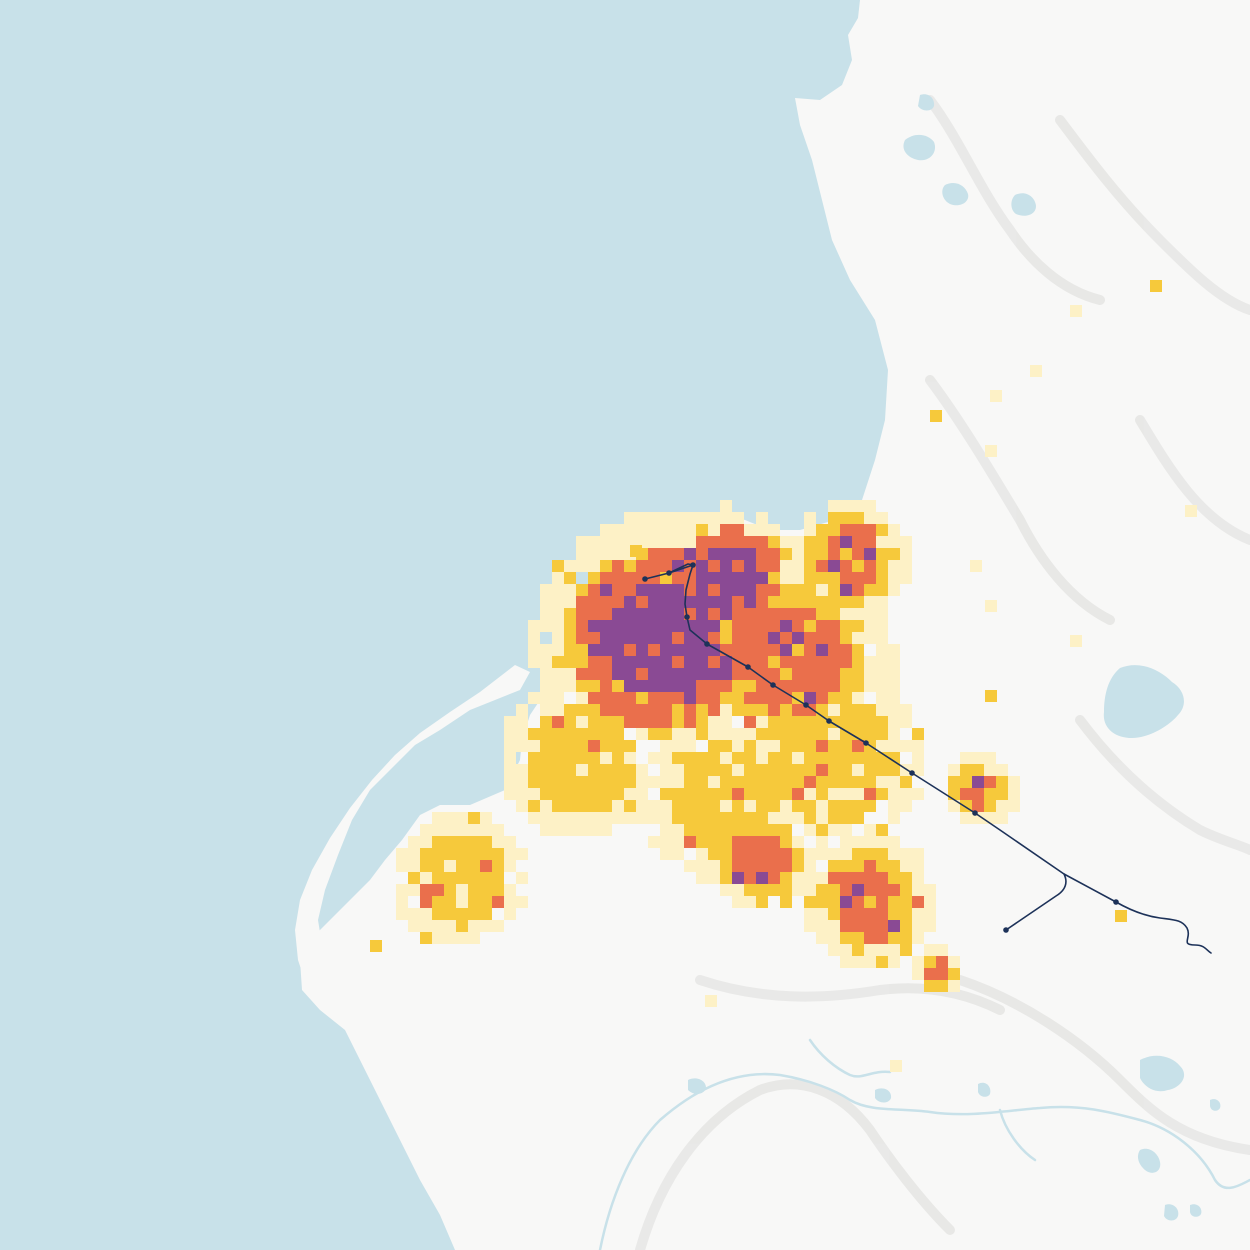 The width and height of the screenshot is (1250, 1250). Describe the element at coordinates (1036, 902) in the screenshot. I see `rail-branch` at that location.